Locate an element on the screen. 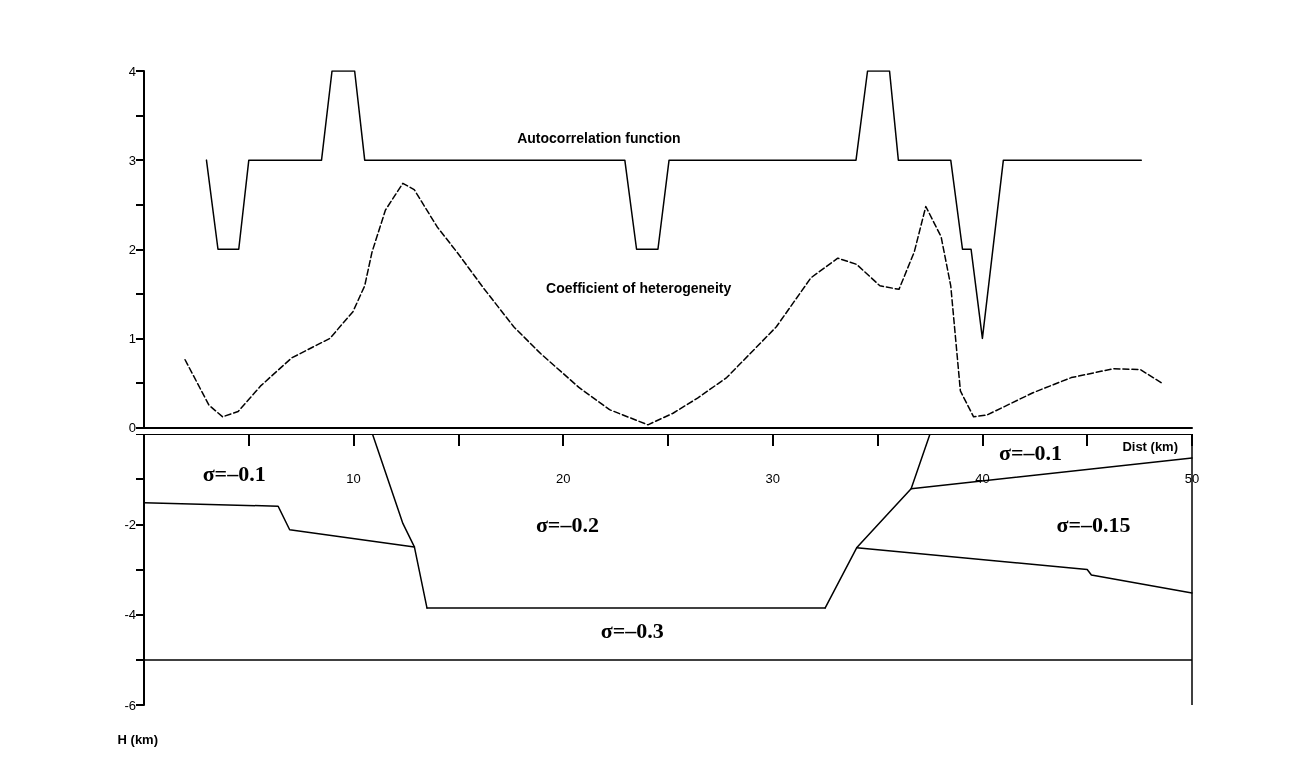 The image size is (1296, 774). y-tick-label: 4 is located at coordinates (132, 71).